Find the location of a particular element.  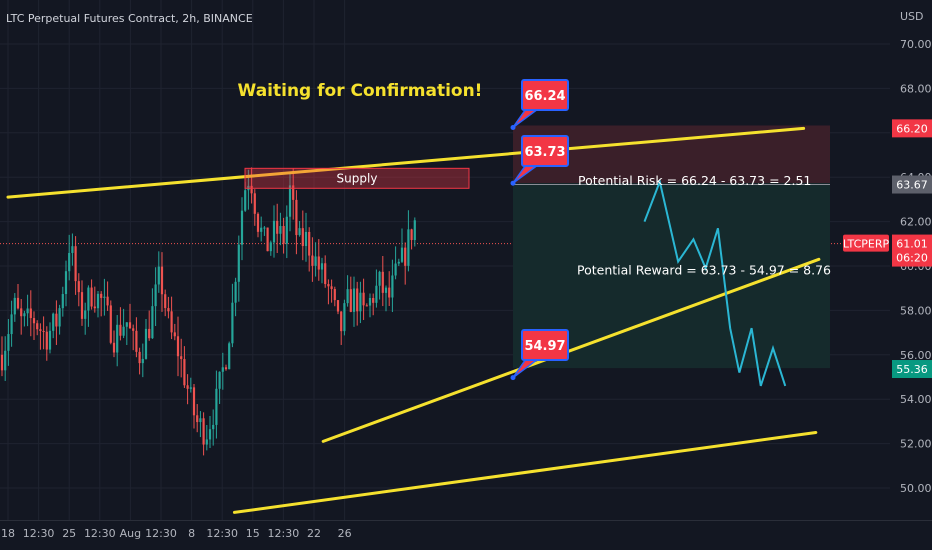

time-axis is located at coordinates (466, 535).